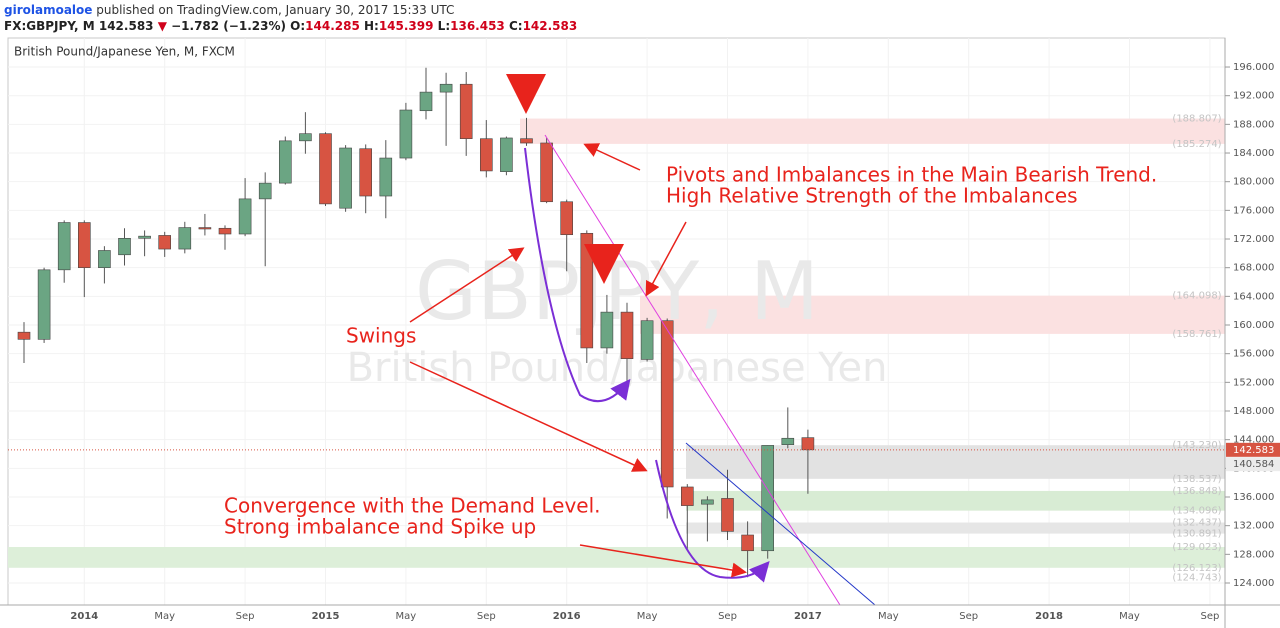 This screenshot has width=1280, height=628. What do you see at coordinates (1253, 382) in the screenshot?
I see `y-tick-label: 152.000` at bounding box center [1253, 382].